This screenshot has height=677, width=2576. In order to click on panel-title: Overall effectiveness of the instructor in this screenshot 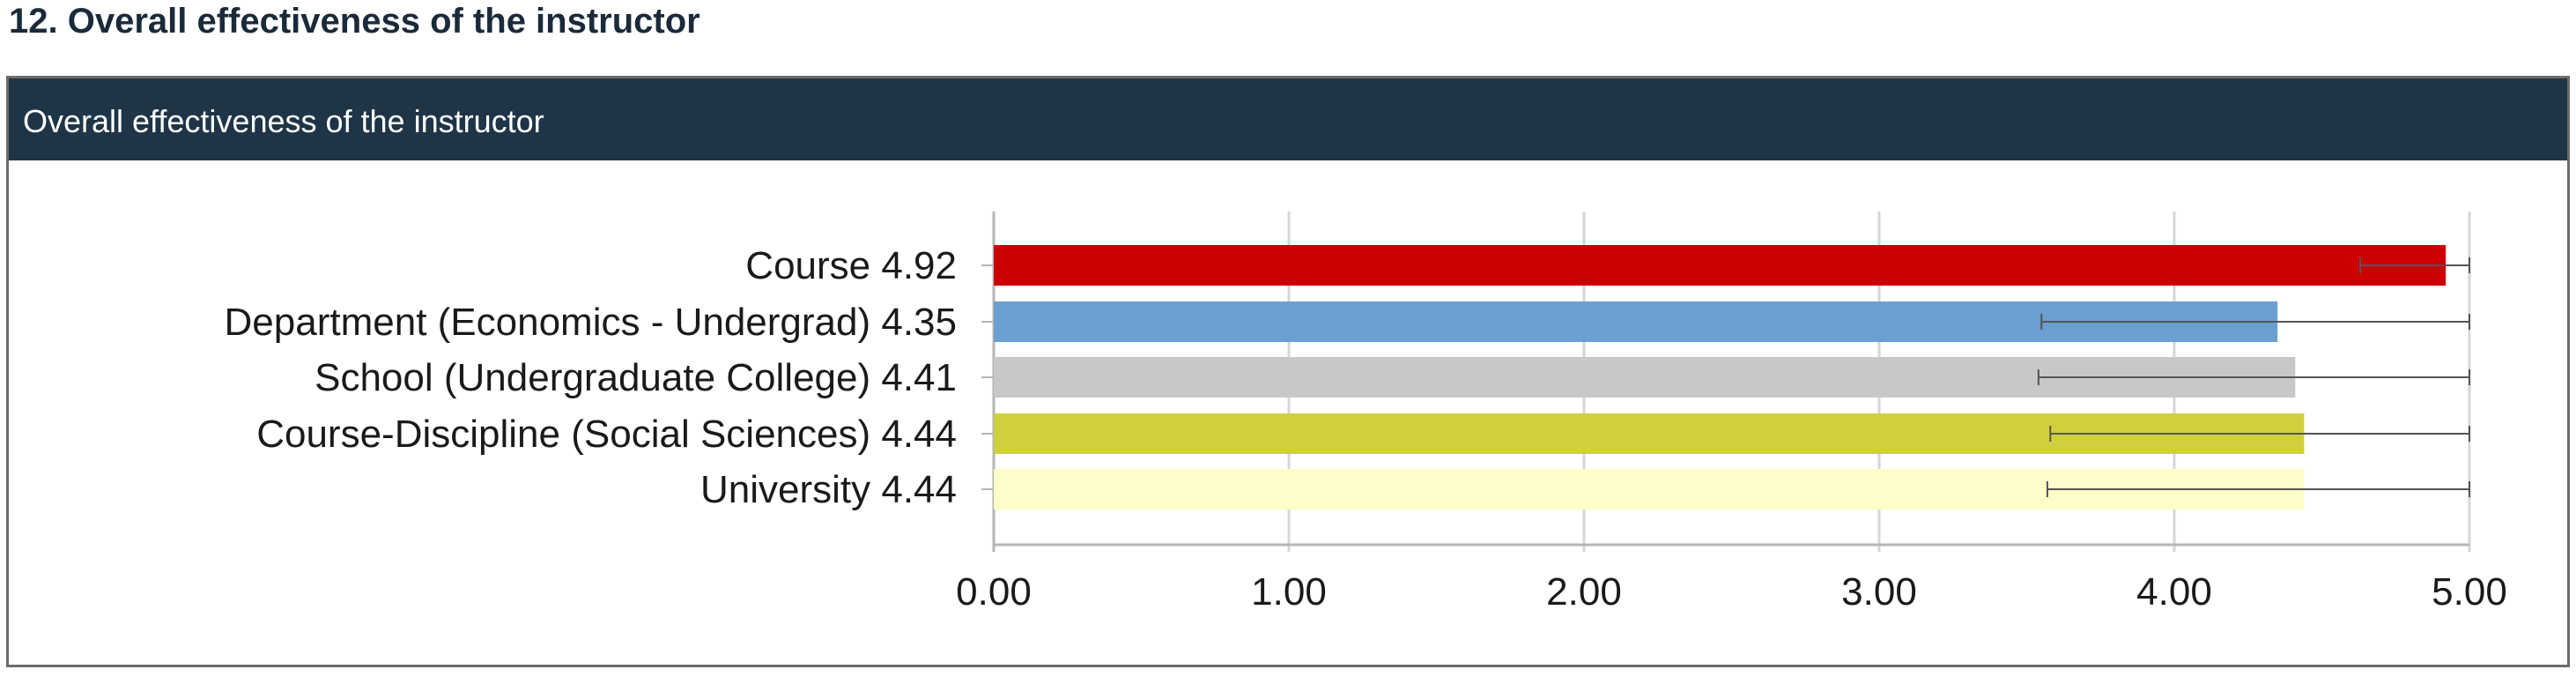, I will do `click(283, 121)`.